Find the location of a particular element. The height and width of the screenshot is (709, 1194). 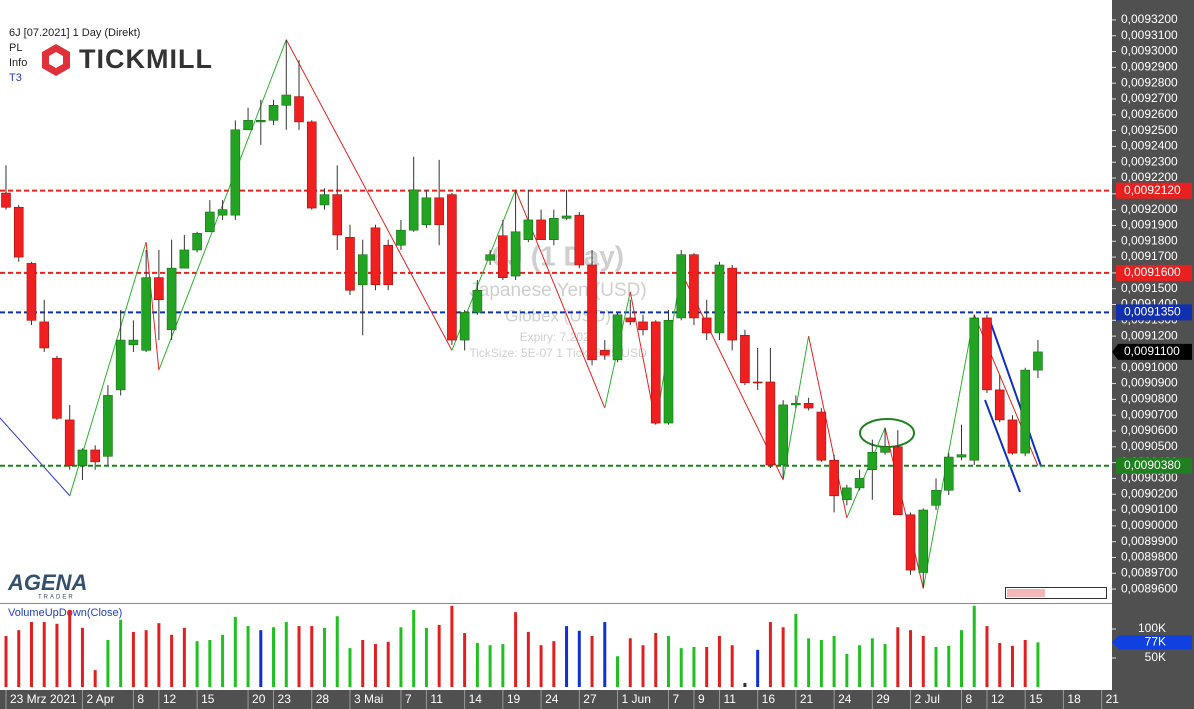

y-tick-label: 0,0093100 is located at coordinates (1149, 35).